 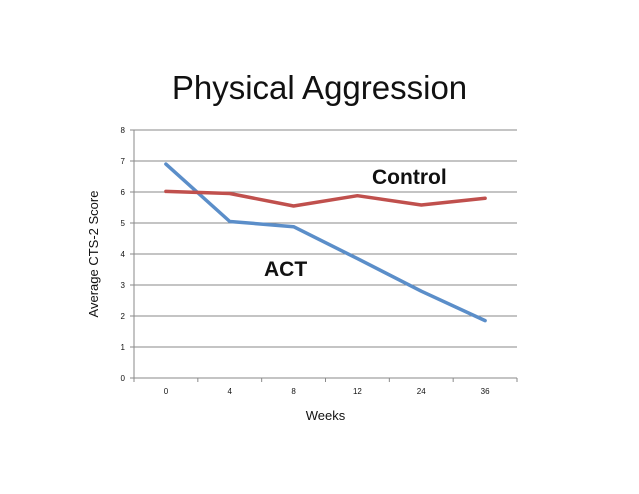 I want to click on y-tick-label-8: 8, so click(x=123, y=130).